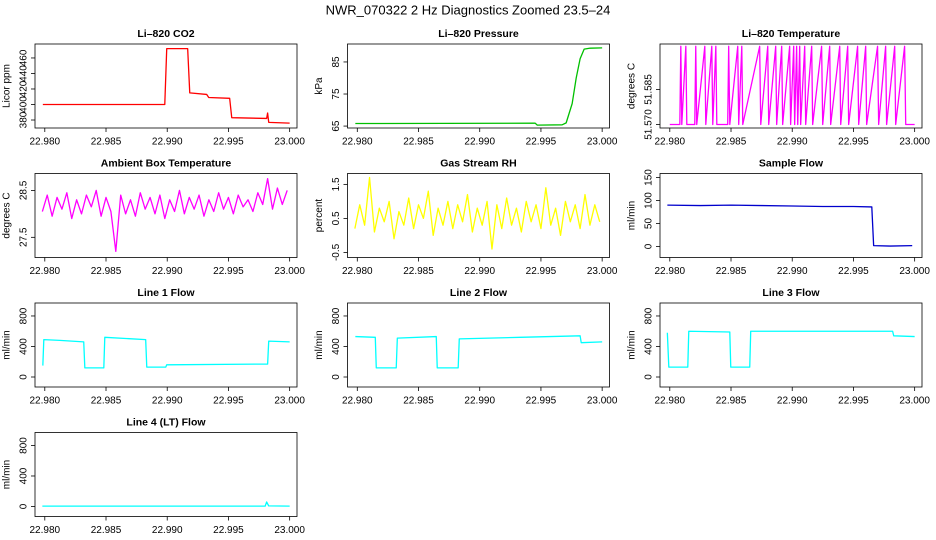 Image resolution: width=936 pixels, height=540 pixels. What do you see at coordinates (791, 34) in the screenshot?
I see `panel-title: Li–820 Temperature` at bounding box center [791, 34].